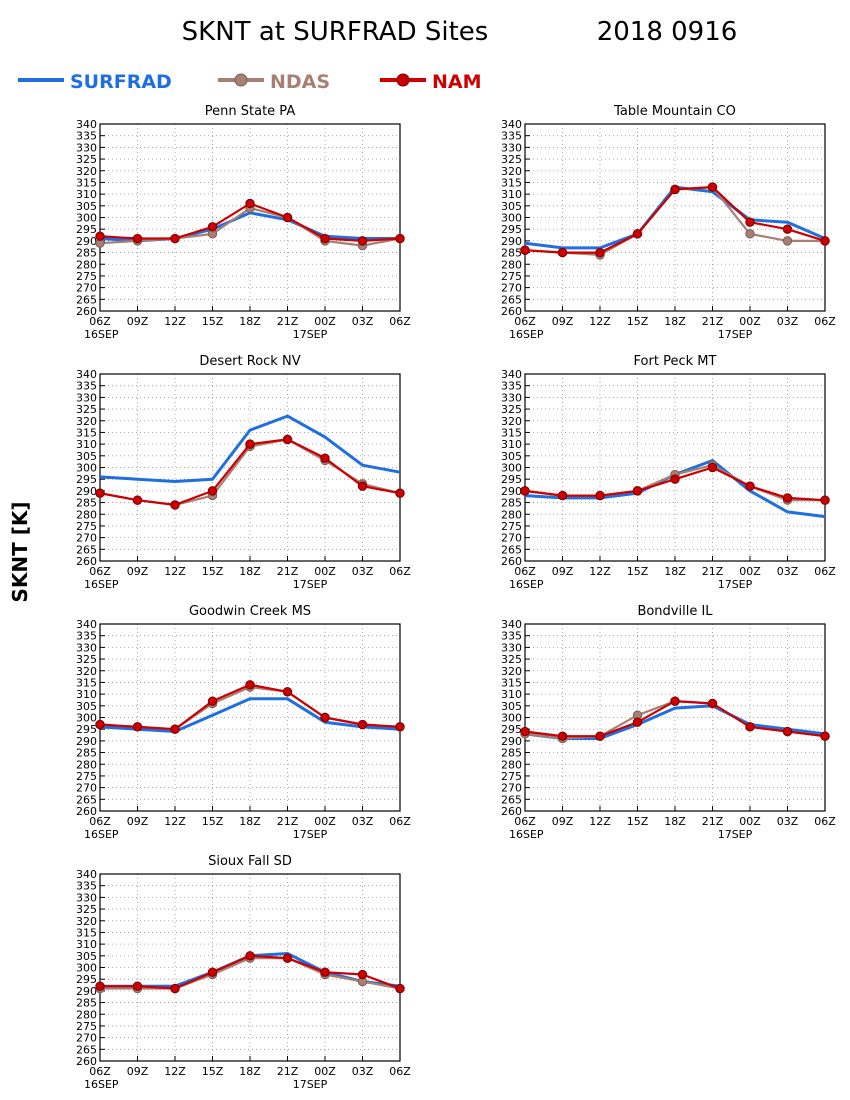 The image size is (850, 1100). I want to click on panel-title: Table Mountain CO, so click(674, 111).